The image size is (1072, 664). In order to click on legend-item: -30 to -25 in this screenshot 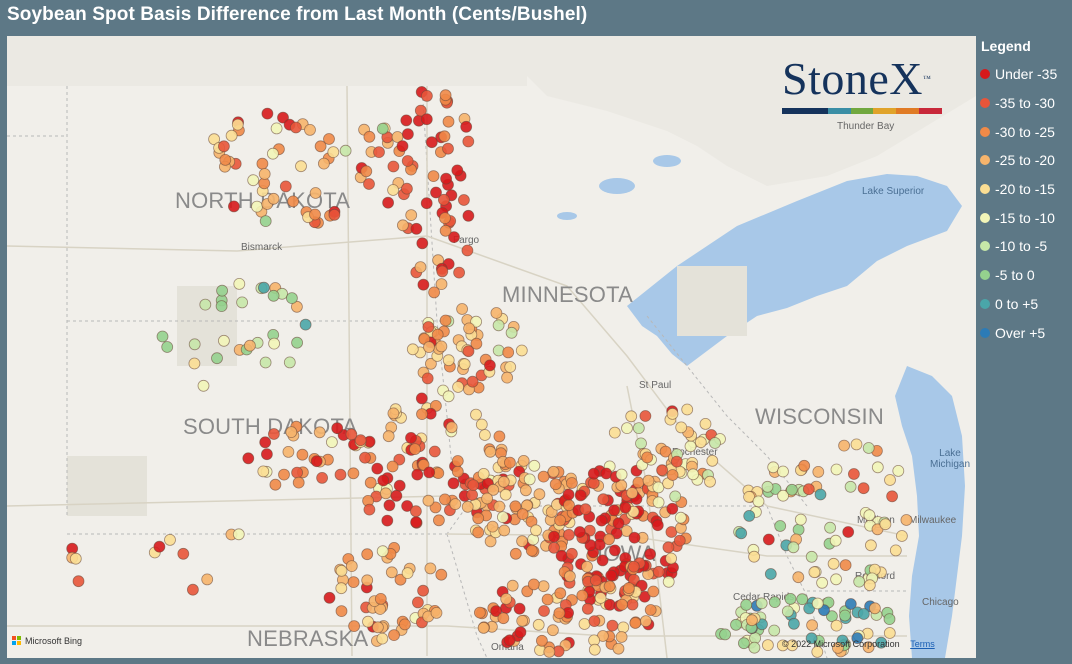, I will do `click(1026, 131)`.